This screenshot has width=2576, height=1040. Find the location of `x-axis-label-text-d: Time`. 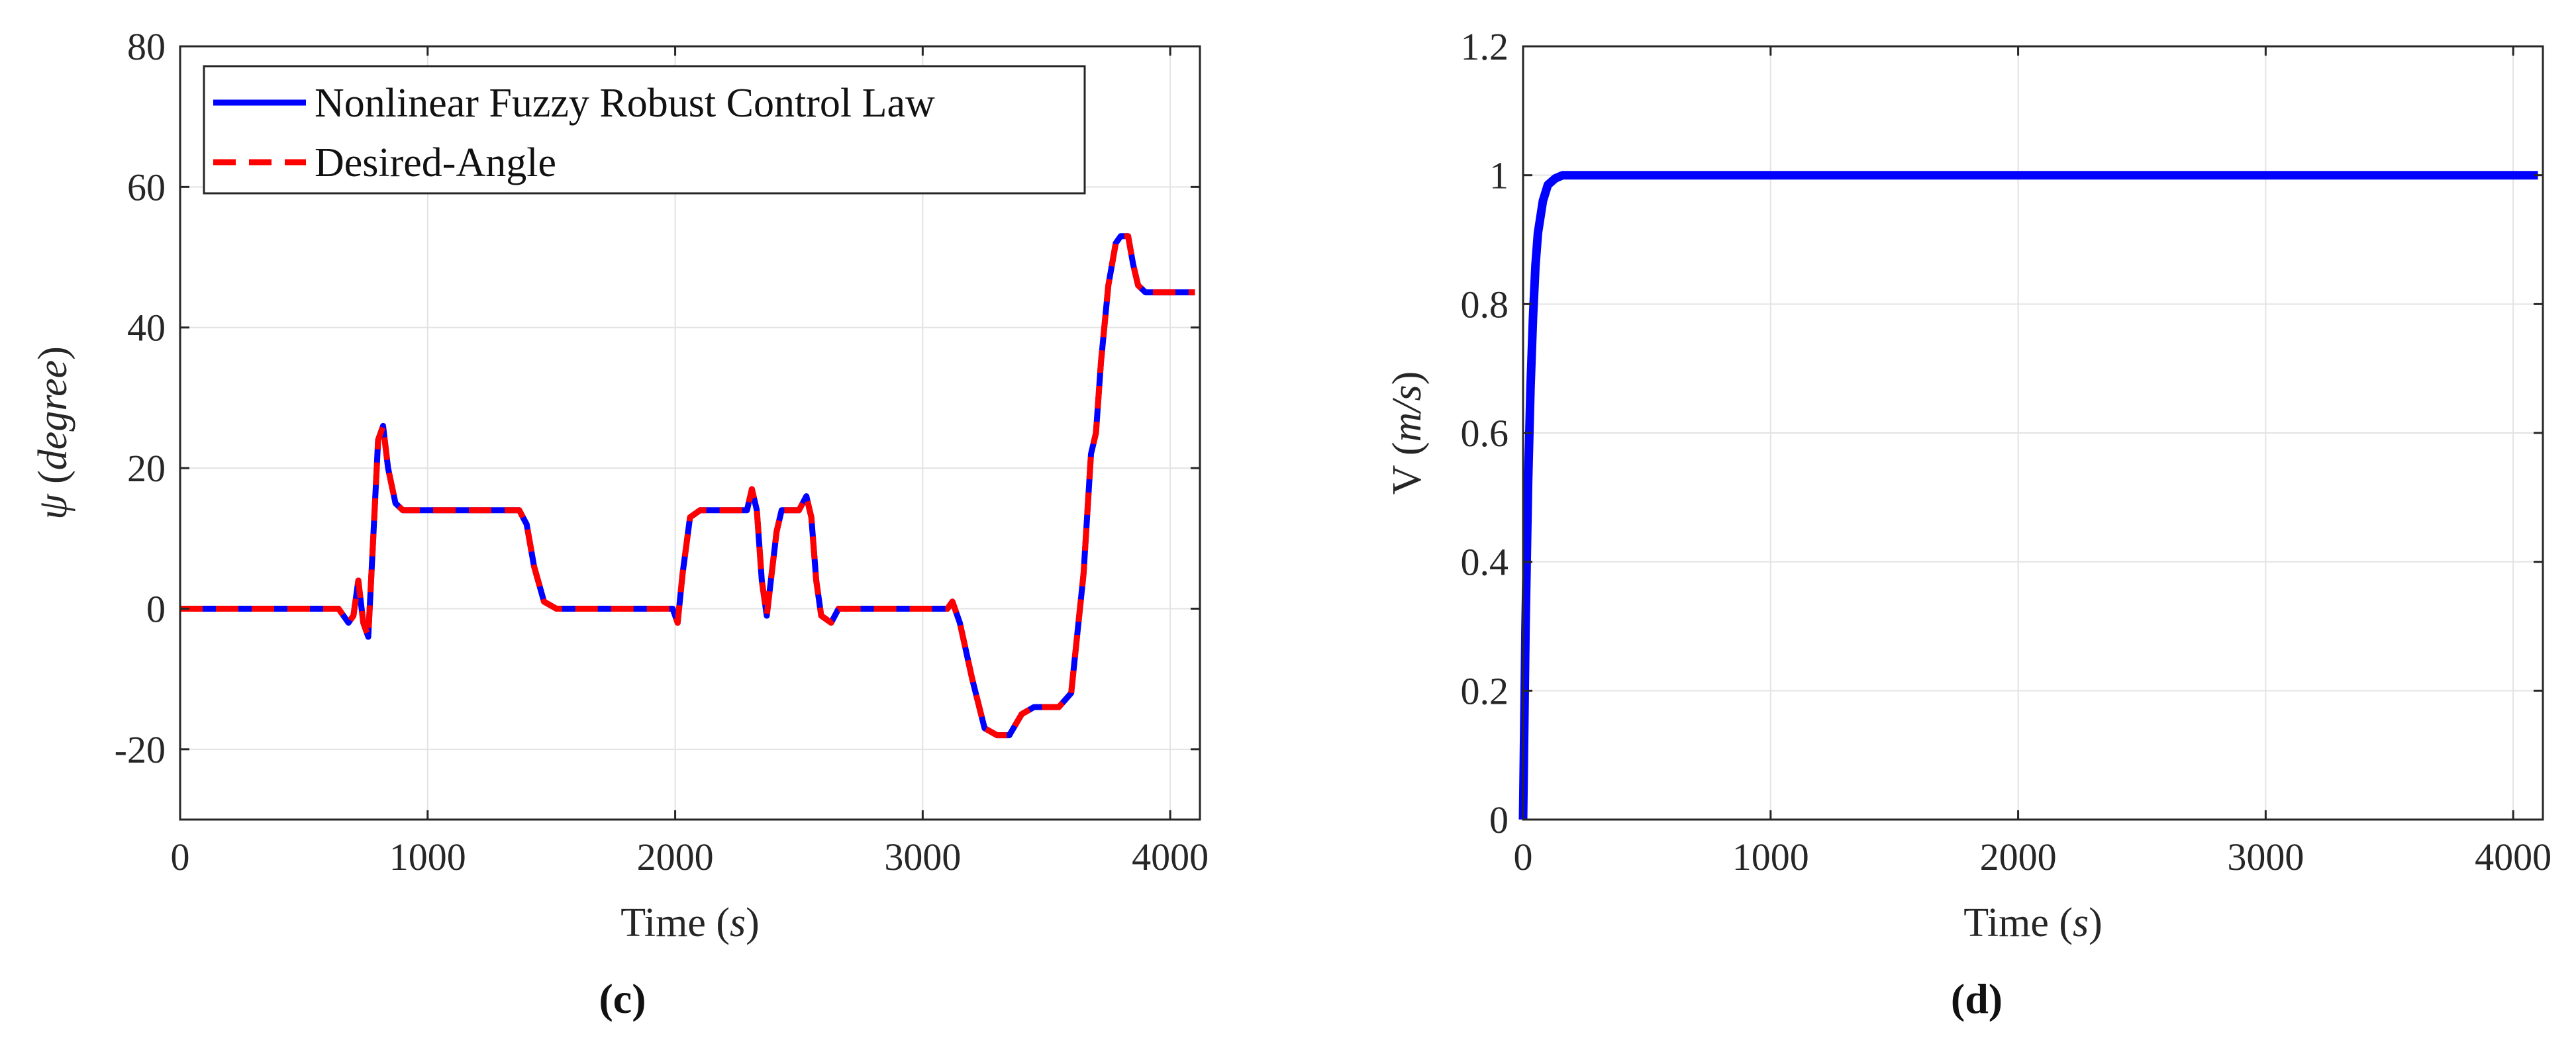

x-axis-label-text-d: Time is located at coordinates (2006, 922).